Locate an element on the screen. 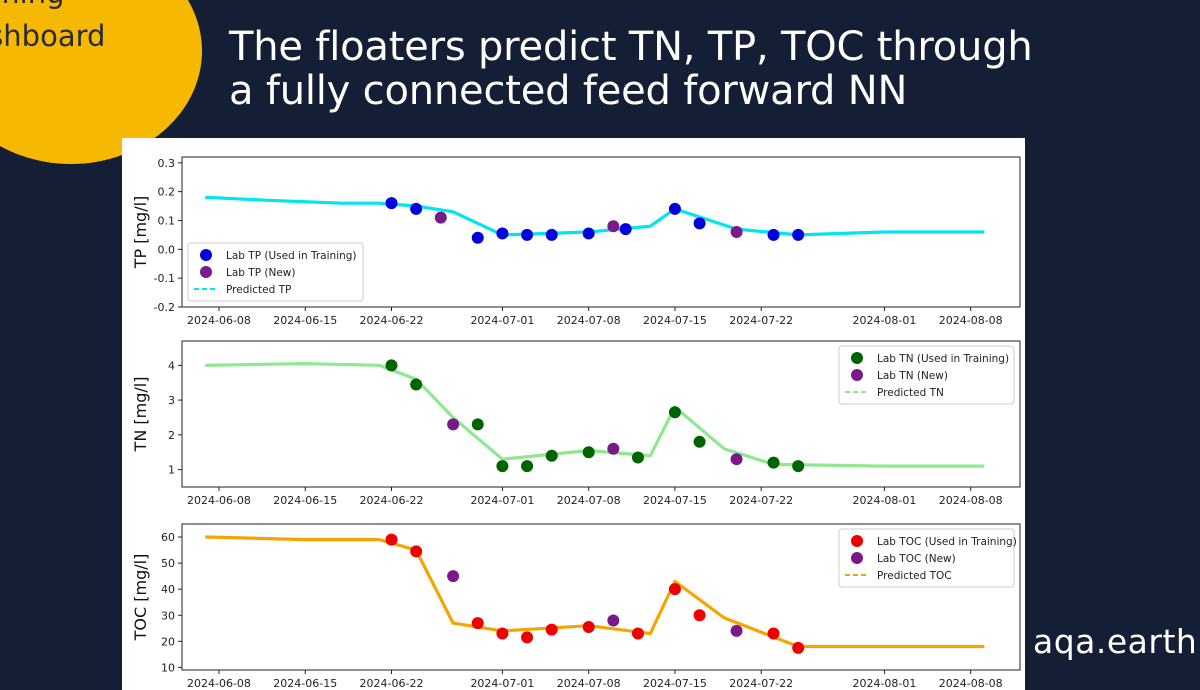 This screenshot has height=690, width=1200. toc-xtick-label: 2024-07-08 is located at coordinates (589, 683).